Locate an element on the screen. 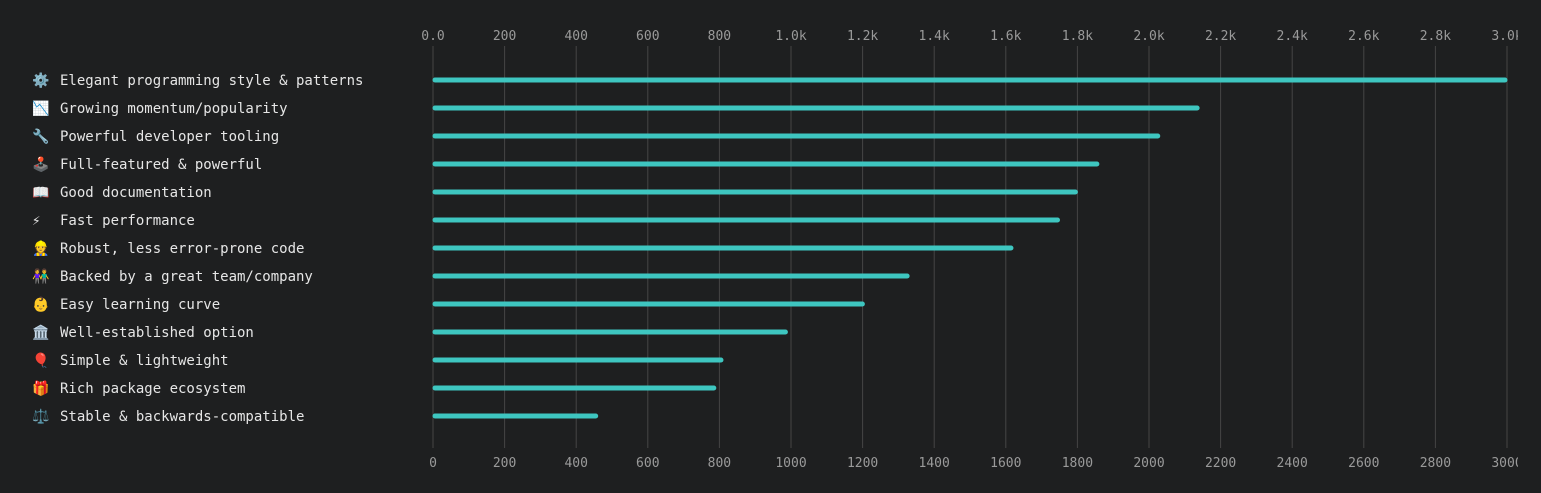  worker-icon: 👷 is located at coordinates (40, 248).